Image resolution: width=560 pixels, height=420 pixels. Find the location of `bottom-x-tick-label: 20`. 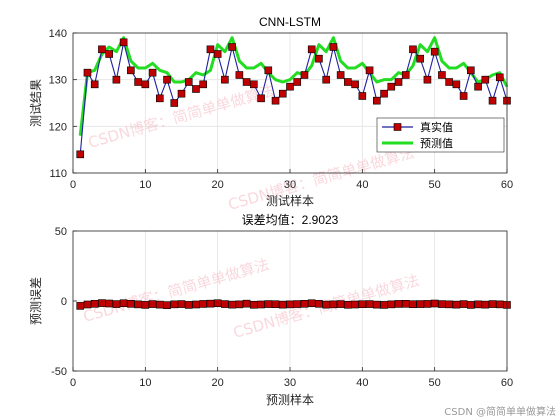

bottom-x-tick-label: 20 is located at coordinates (218, 383).